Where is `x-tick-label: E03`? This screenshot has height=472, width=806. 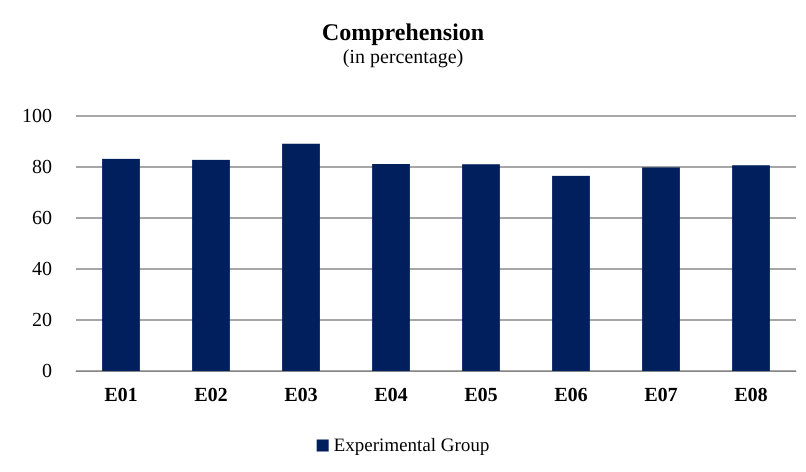 x-tick-label: E03 is located at coordinates (301, 395).